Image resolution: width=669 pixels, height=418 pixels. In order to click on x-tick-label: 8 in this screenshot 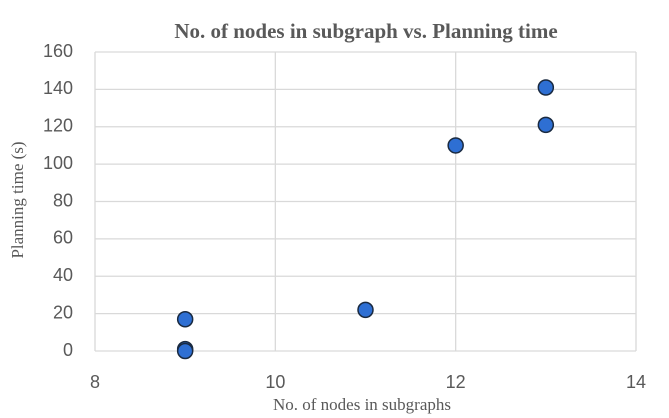, I will do `click(95, 382)`.